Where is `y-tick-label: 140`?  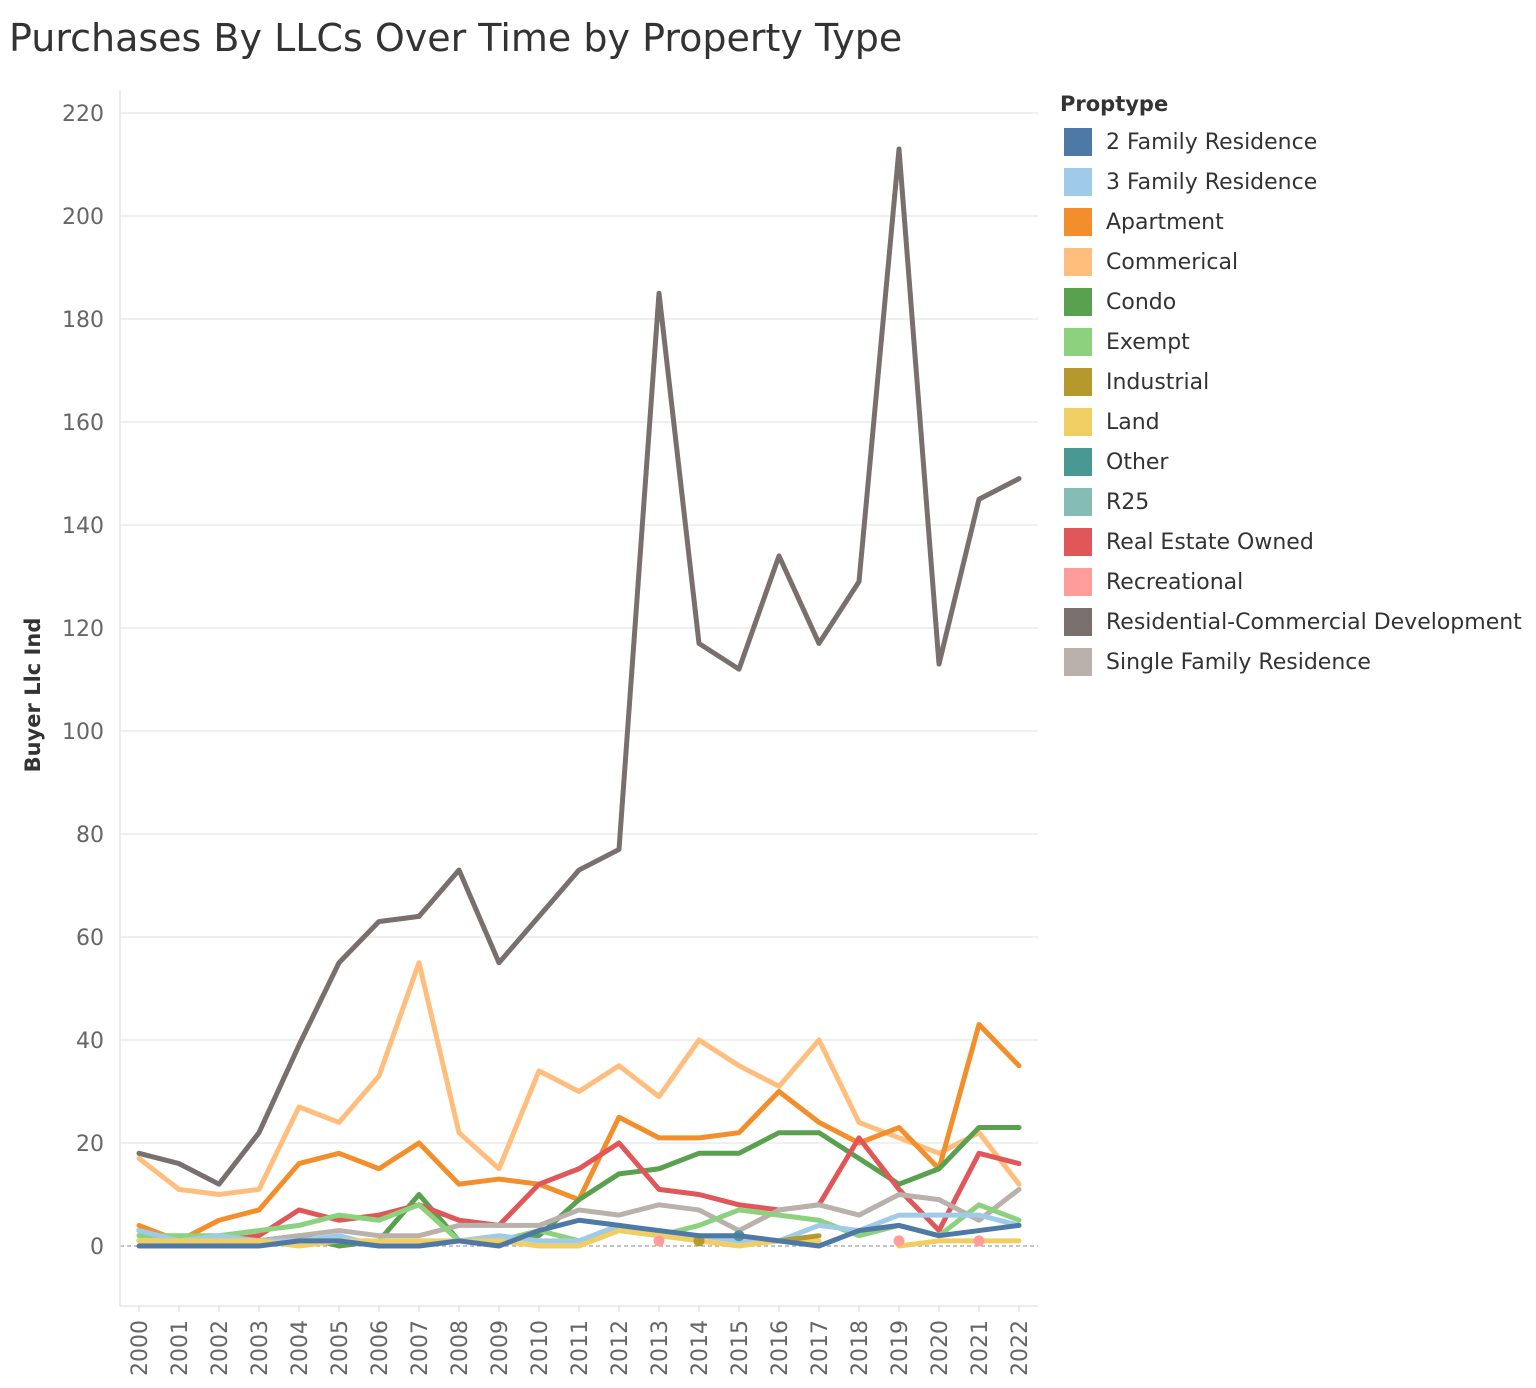 y-tick-label: 140 is located at coordinates (83, 526).